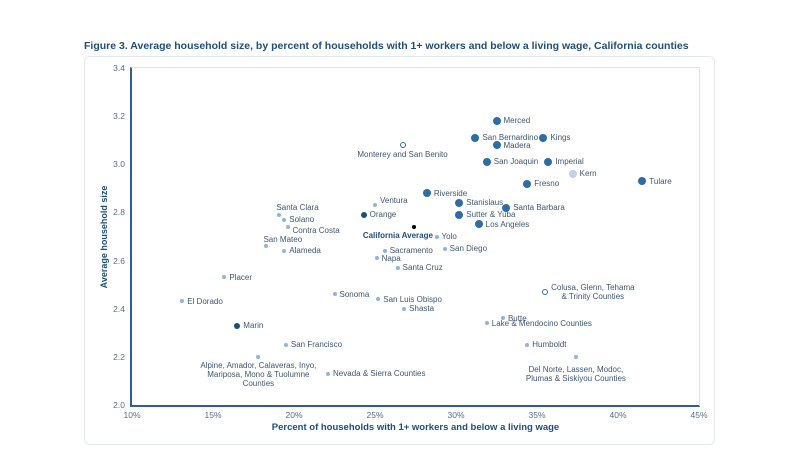 This screenshot has width=801, height=450. I want to click on y-tick-2.0: 2.0, so click(119, 405).